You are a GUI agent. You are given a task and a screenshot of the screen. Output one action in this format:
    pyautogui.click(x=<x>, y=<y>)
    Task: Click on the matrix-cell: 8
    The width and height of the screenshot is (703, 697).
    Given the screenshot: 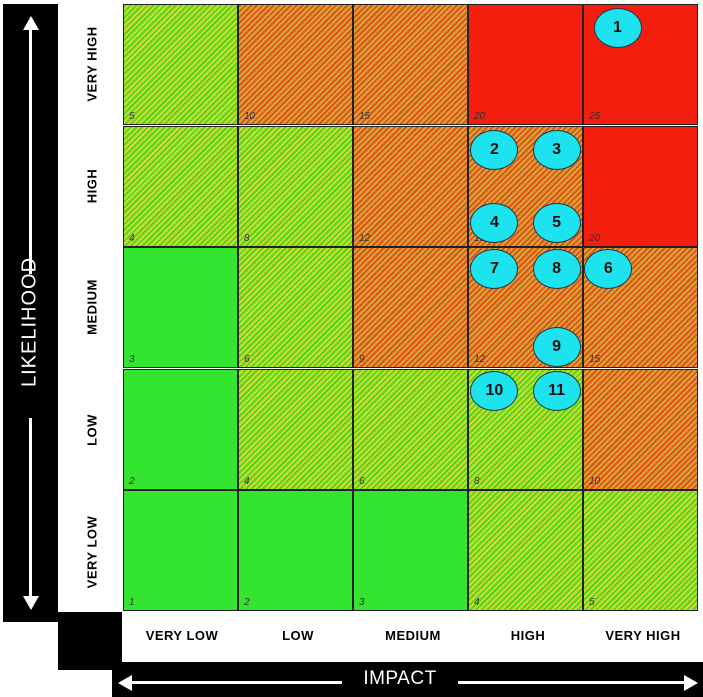 What is the action you would take?
    pyautogui.click(x=295, y=186)
    